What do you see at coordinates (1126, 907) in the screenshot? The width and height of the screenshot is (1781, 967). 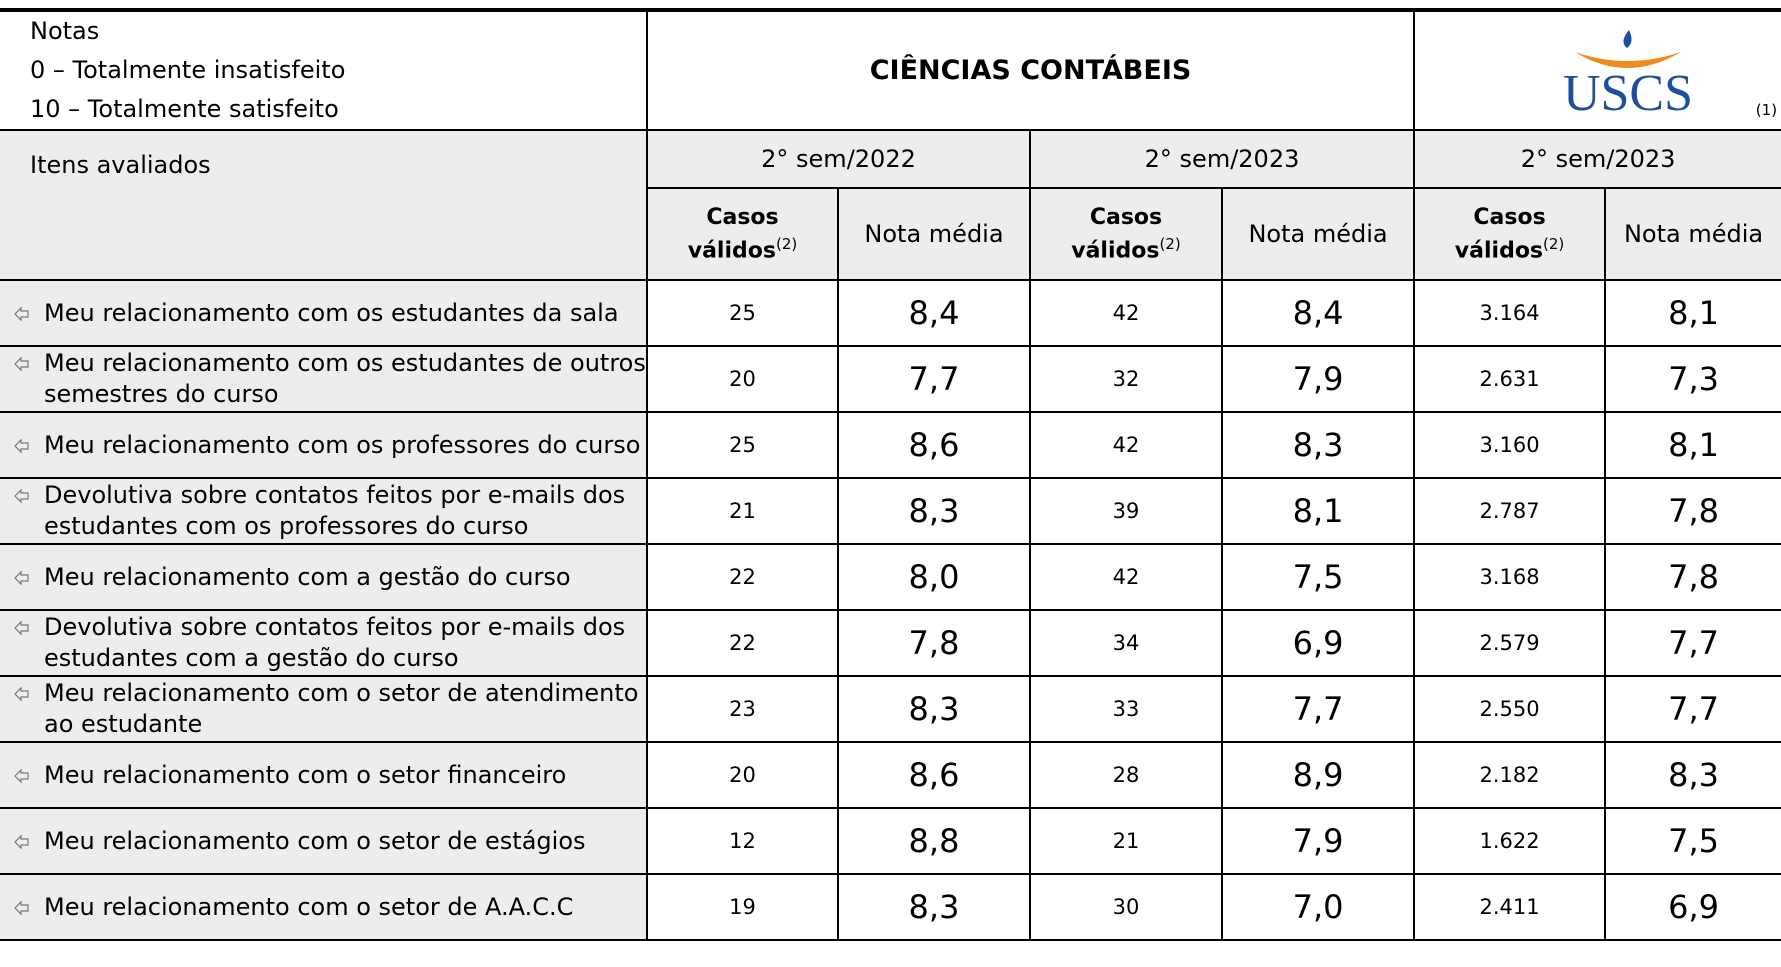 I see `valid-cases: 30` at bounding box center [1126, 907].